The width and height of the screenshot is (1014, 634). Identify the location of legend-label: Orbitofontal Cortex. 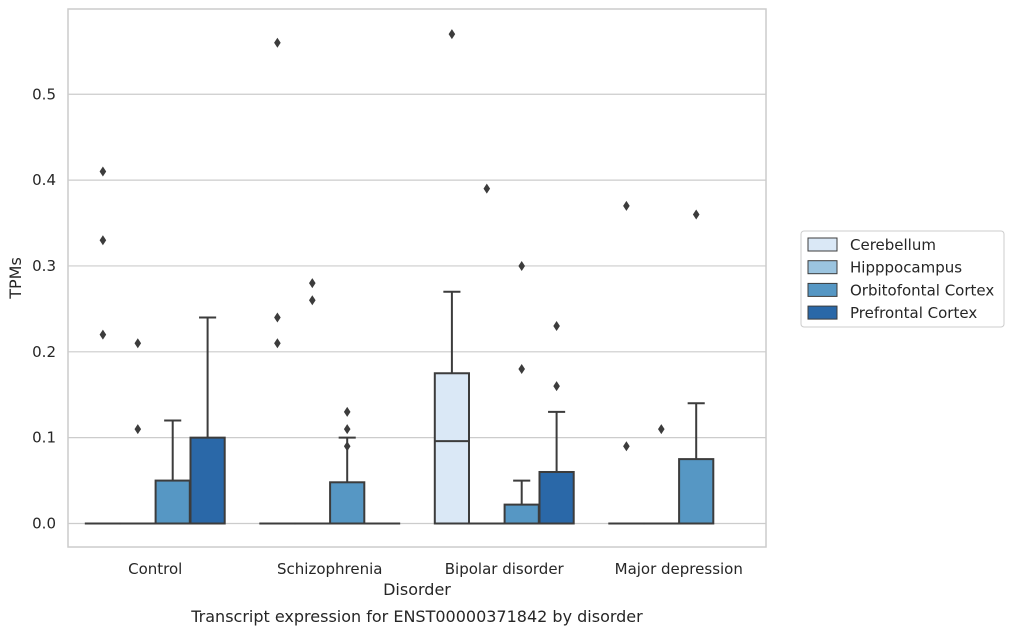
(922, 290).